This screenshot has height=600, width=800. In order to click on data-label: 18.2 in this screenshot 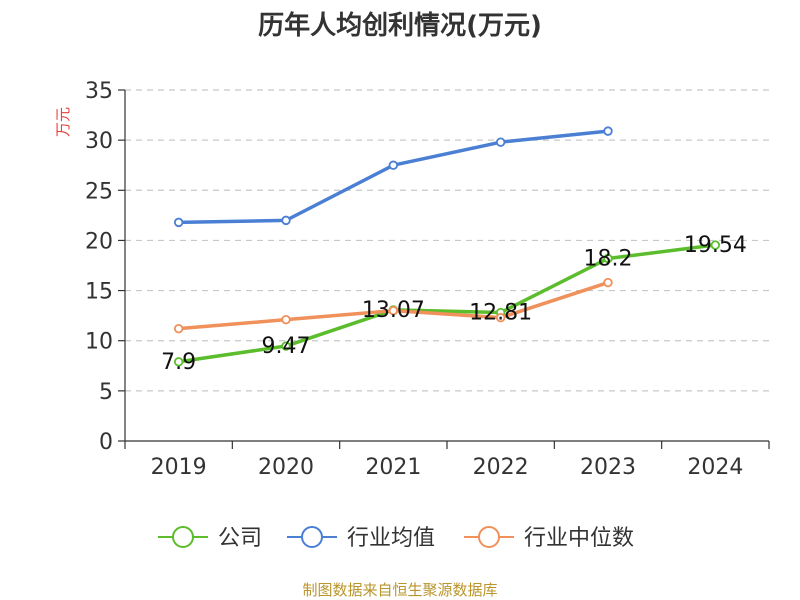, I will do `click(608, 258)`.